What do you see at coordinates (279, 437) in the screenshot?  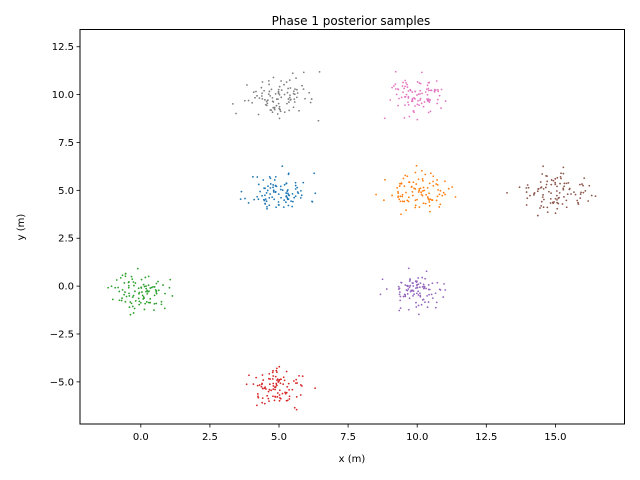 I see `x-tick-label: 5.0` at bounding box center [279, 437].